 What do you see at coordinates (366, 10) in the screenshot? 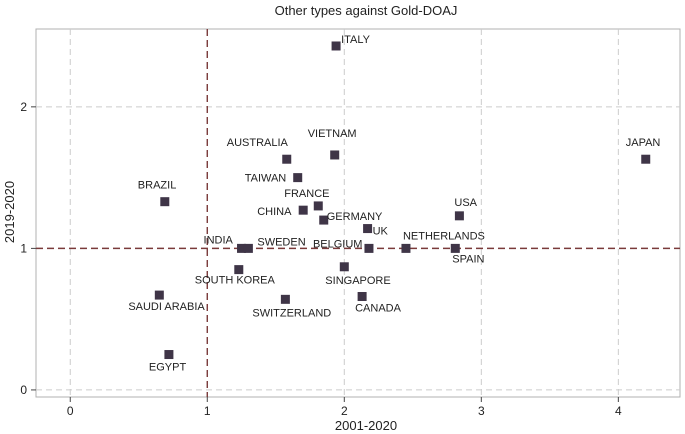
I see `chart-title: Other types against Gold-DOAJ` at bounding box center [366, 10].